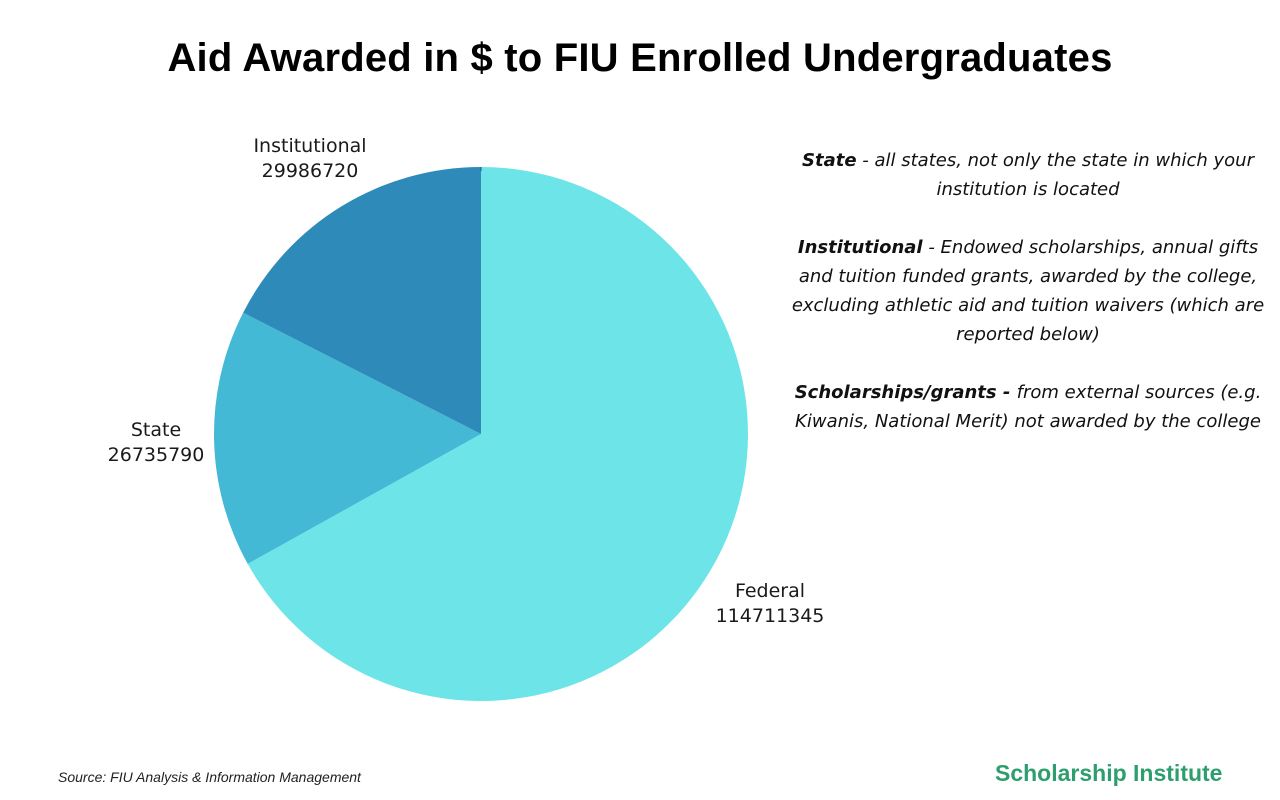 The height and width of the screenshot is (800, 1280). Describe the element at coordinates (156, 455) in the screenshot. I see `slice-label-state-value: 26735790` at that location.